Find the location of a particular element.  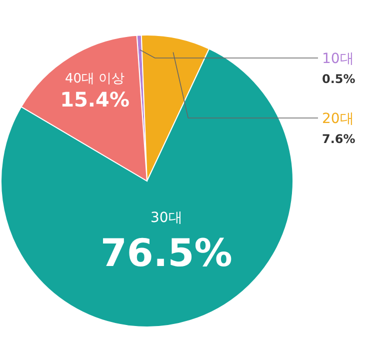

slice-label: 20대 is located at coordinates (338, 119).